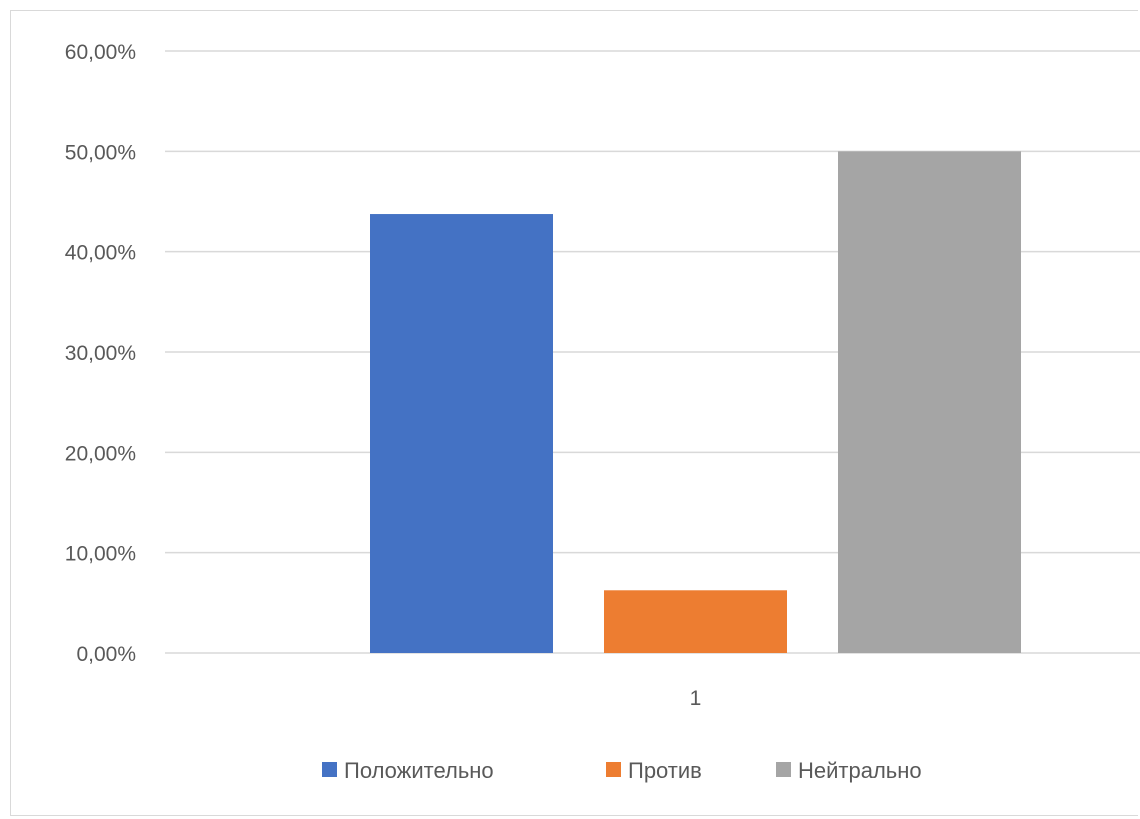 This screenshot has width=1140, height=819. Describe the element at coordinates (100, 453) in the screenshot. I see `y-tick-label: 20,00%` at that location.